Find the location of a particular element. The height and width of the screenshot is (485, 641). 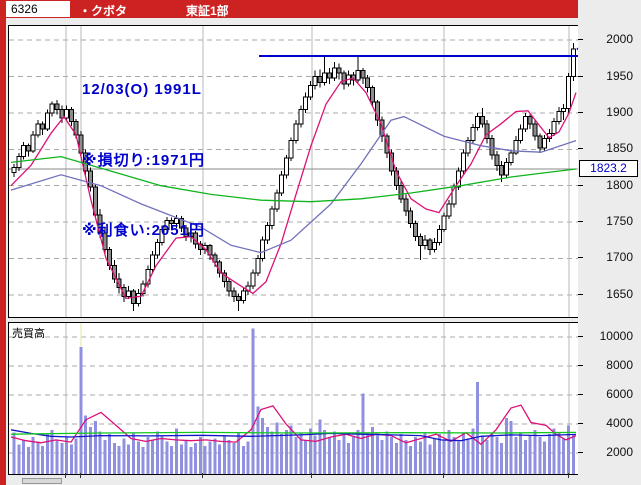

bottom-left-tab is located at coordinates (42, 481).